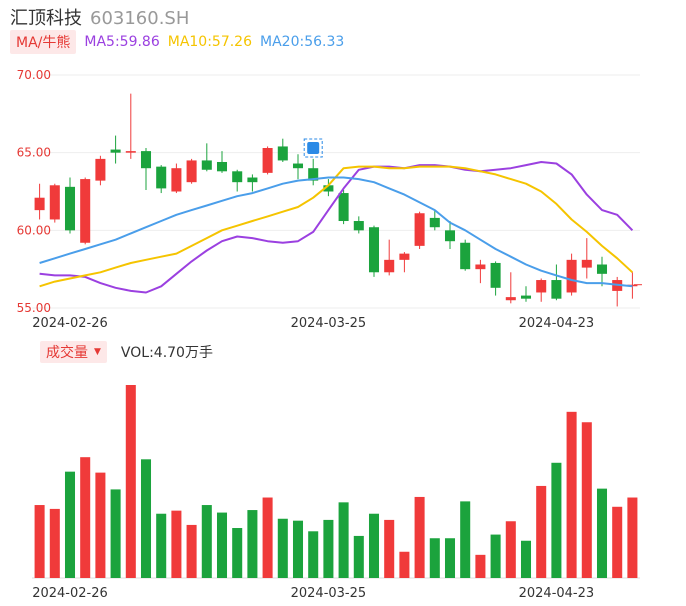 The height and width of the screenshot is (606, 686). What do you see at coordinates (166, 353) in the screenshot?
I see `volume-value: VOL:4.70万手` at bounding box center [166, 353].